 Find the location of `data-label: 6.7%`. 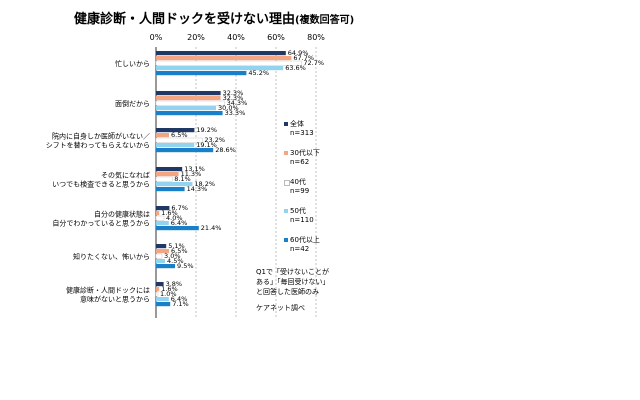

data-label: 6.7% is located at coordinates (179, 208).